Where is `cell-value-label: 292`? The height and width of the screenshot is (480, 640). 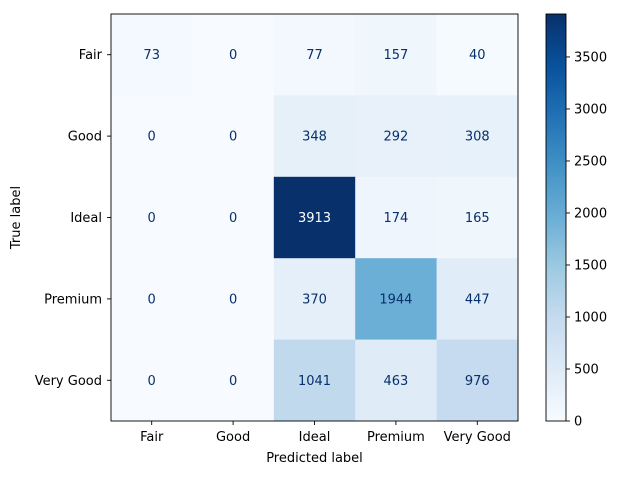
cell-value-label: 292 is located at coordinates (395, 137).